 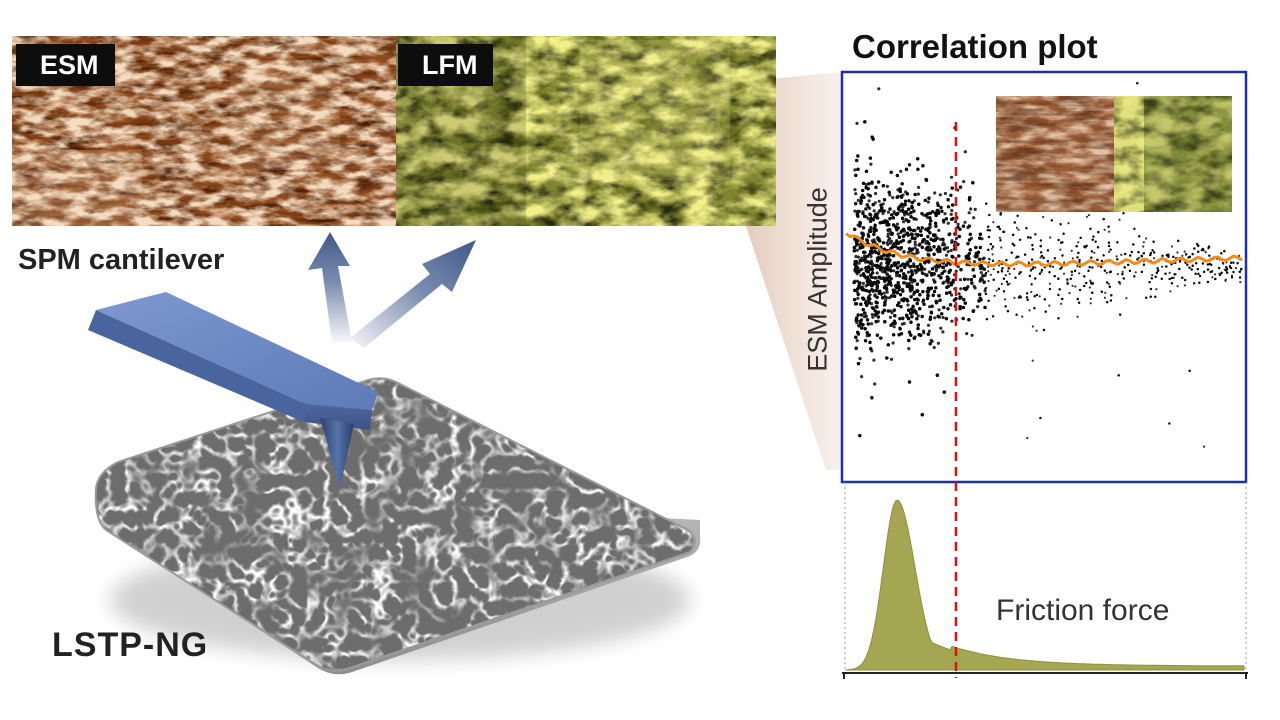 I want to click on lfm-image-label: LFM, so click(x=446, y=65).